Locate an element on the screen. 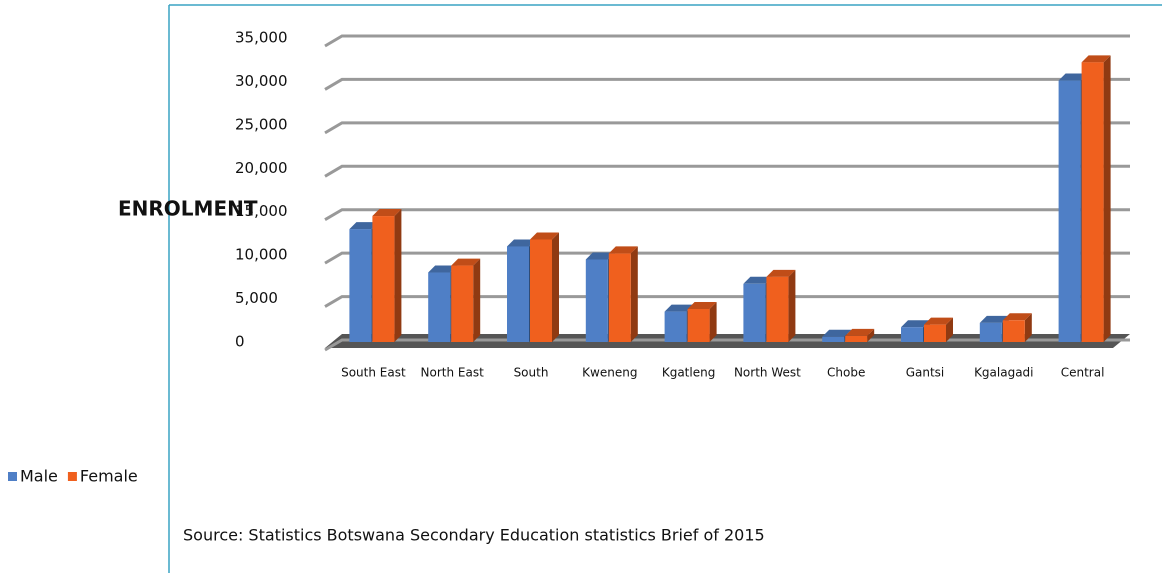  x-tick-label: South is located at coordinates (531, 373).